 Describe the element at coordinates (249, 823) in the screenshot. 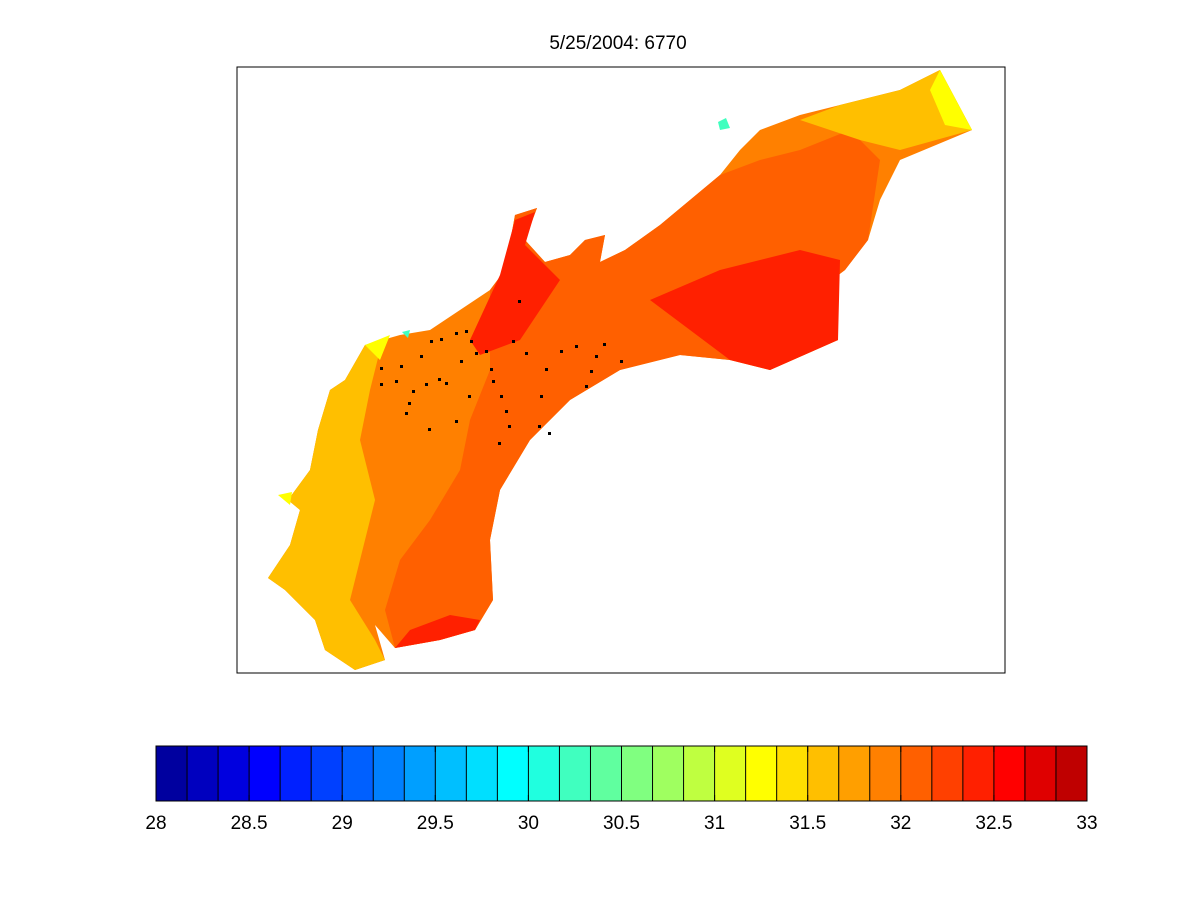

I see `colorbar-tick-label: 28.5` at that location.